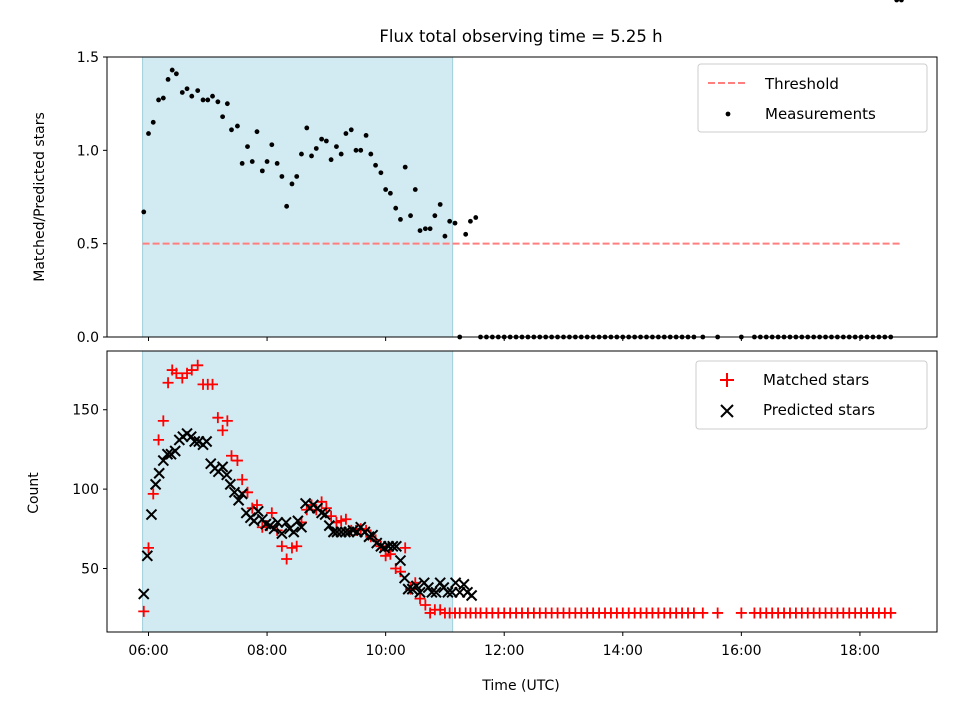 This screenshot has width=960, height=720. I want to click on y-tick-label: 50, so click(90, 569).